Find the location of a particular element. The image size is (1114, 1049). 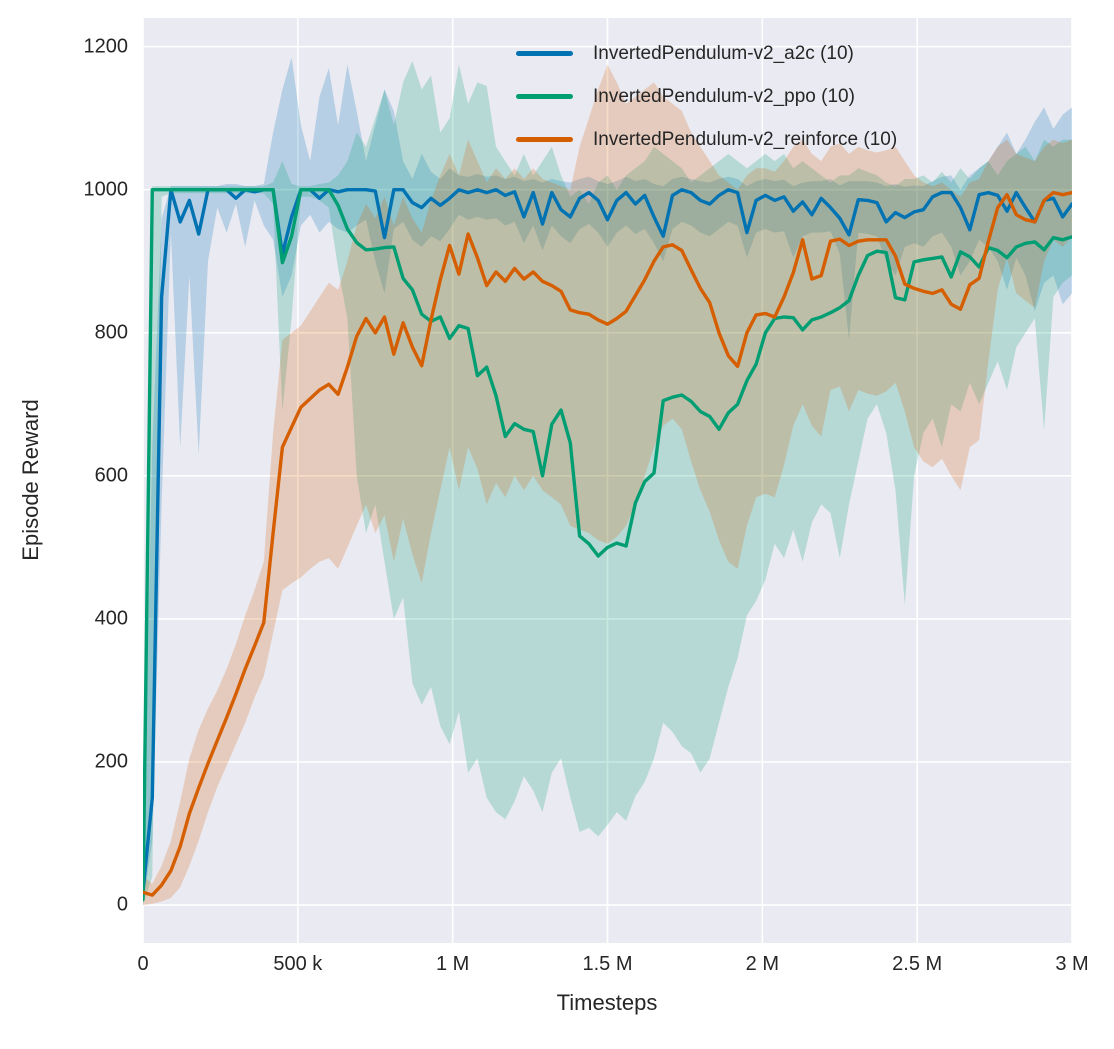

legend-item-a2c: InvertedPendulum-v2_a2c (10) is located at coordinates (706, 53).